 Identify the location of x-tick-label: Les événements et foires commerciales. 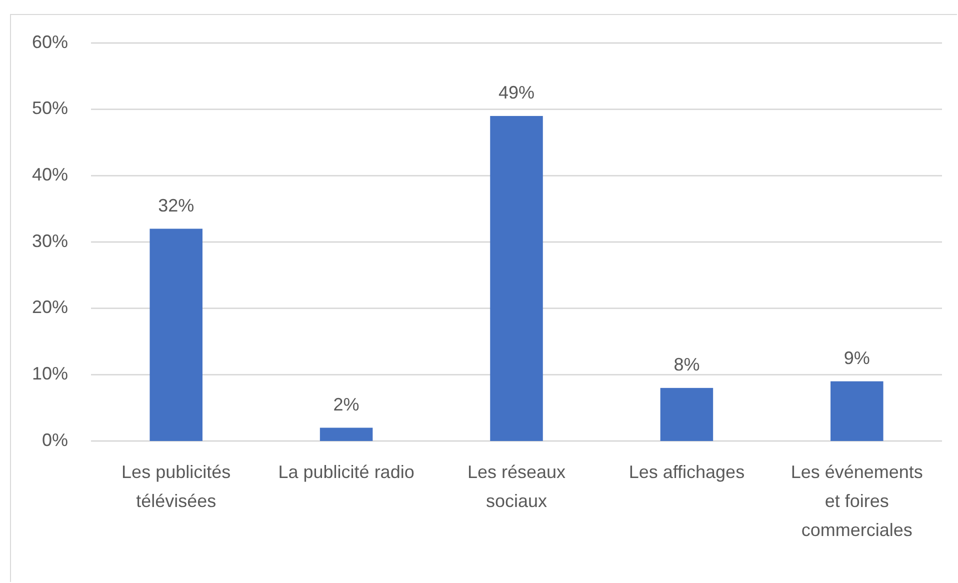
(856, 501).